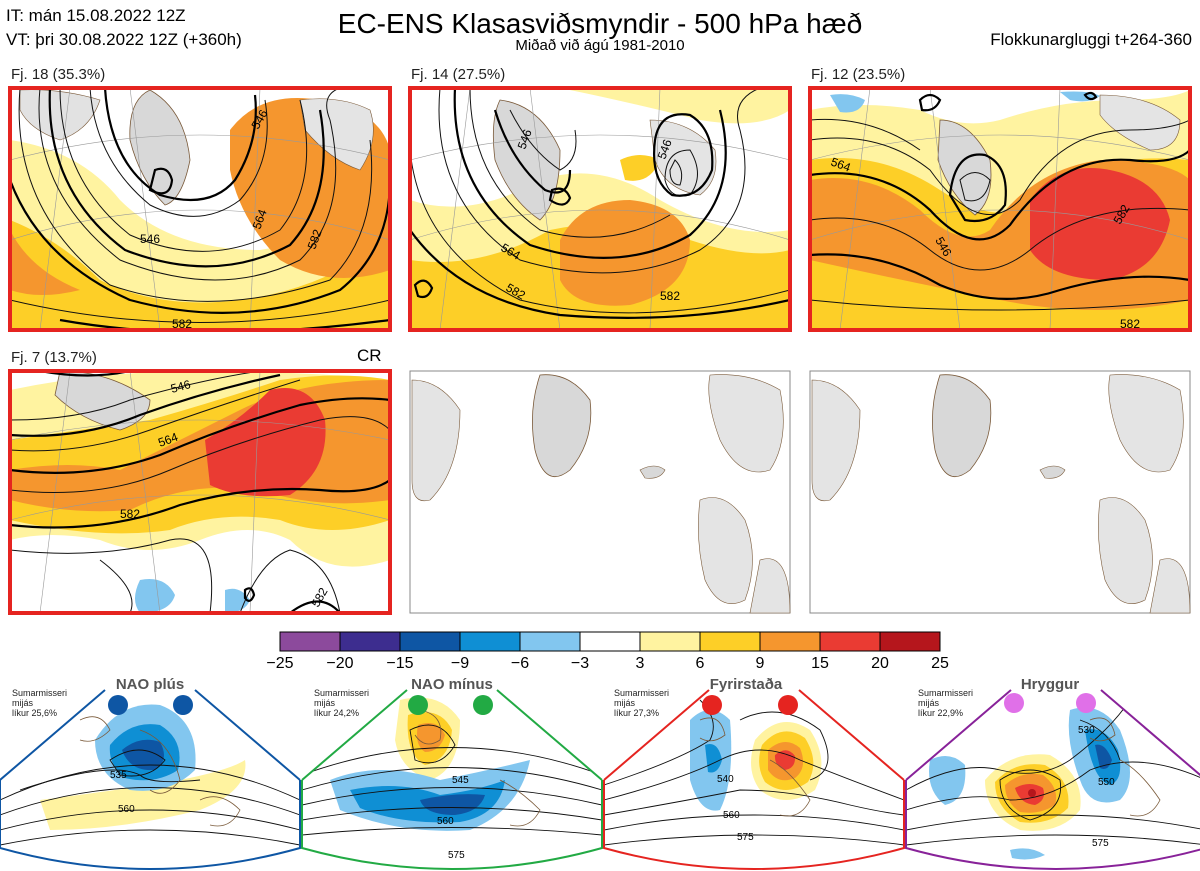 Image resolution: width=1200 pixels, height=871 pixels. What do you see at coordinates (725, 779) in the screenshot?
I see `regime-contour-label: 540` at bounding box center [725, 779].